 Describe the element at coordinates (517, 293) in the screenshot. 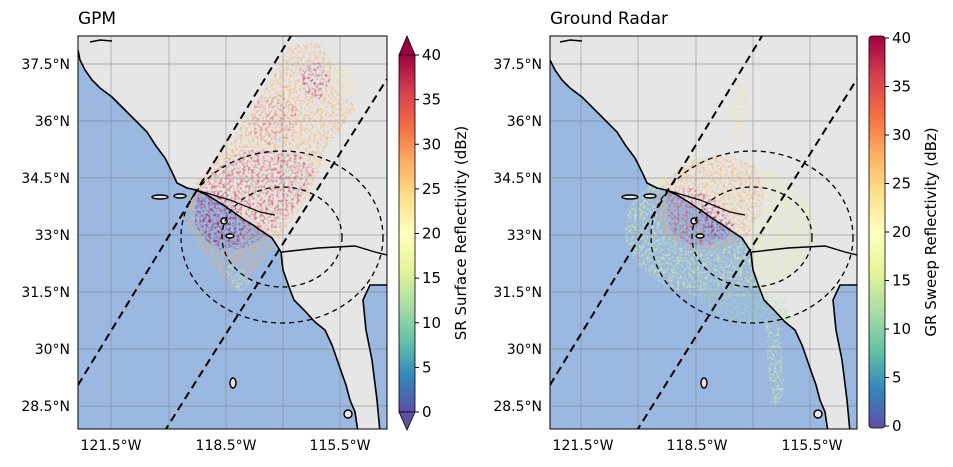

I see `ground-radar-lat-label: 31.5°N` at that location.